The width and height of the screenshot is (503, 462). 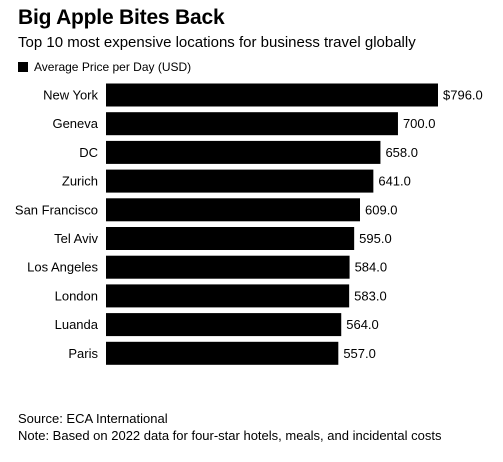 What do you see at coordinates (83, 353) in the screenshot?
I see `category-label: Paris` at bounding box center [83, 353].